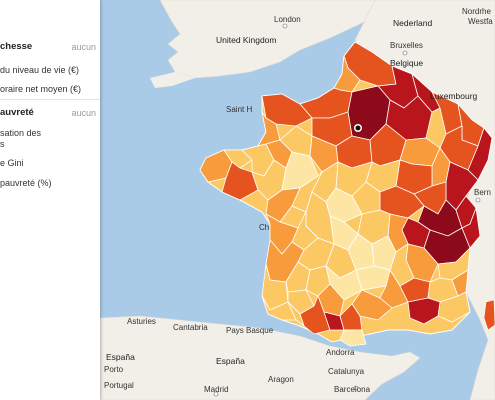  Describe the element at coordinates (358, 128) in the screenshot. I see `paris-marker` at that location.